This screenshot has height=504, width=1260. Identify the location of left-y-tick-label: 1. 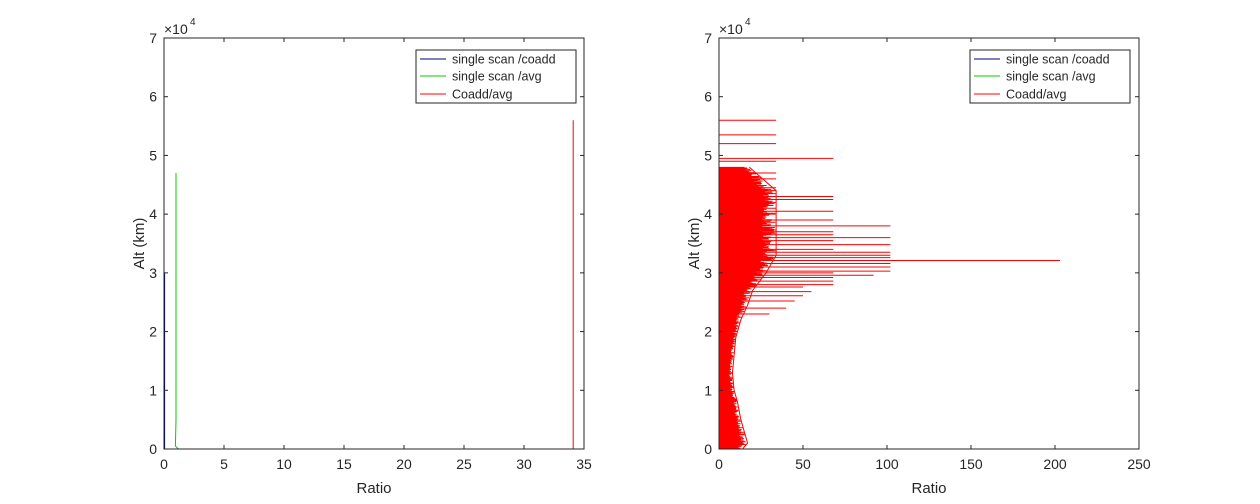
(153, 390).